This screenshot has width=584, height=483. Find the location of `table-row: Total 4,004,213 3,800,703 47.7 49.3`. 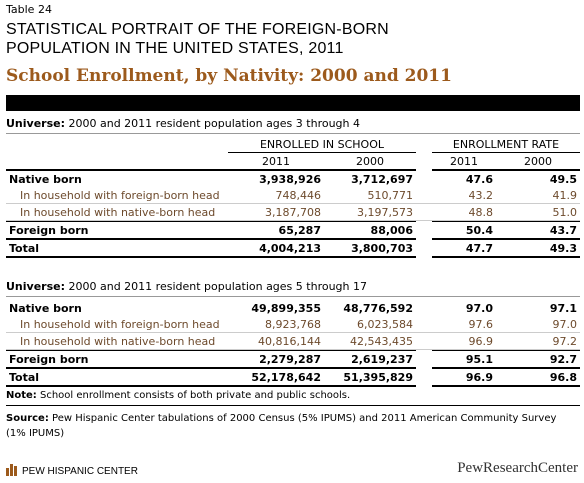

table-row: Total 4,004,213 3,800,703 47.7 49.3 is located at coordinates (293, 248).